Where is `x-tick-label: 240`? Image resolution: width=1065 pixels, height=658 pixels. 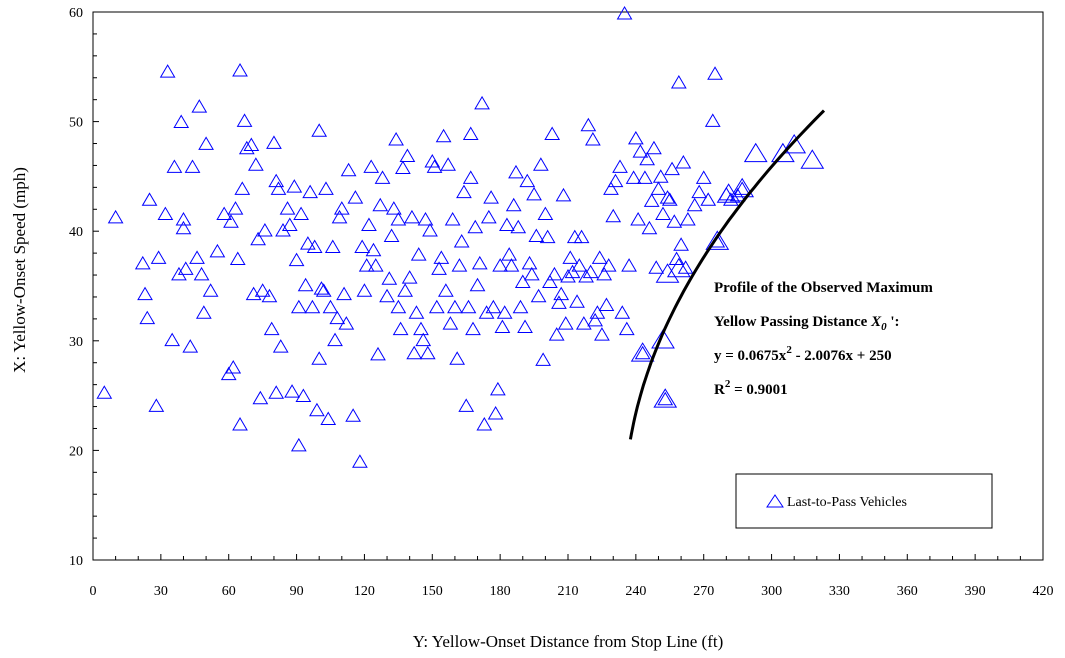 x-tick-label: 240 is located at coordinates (635, 591).